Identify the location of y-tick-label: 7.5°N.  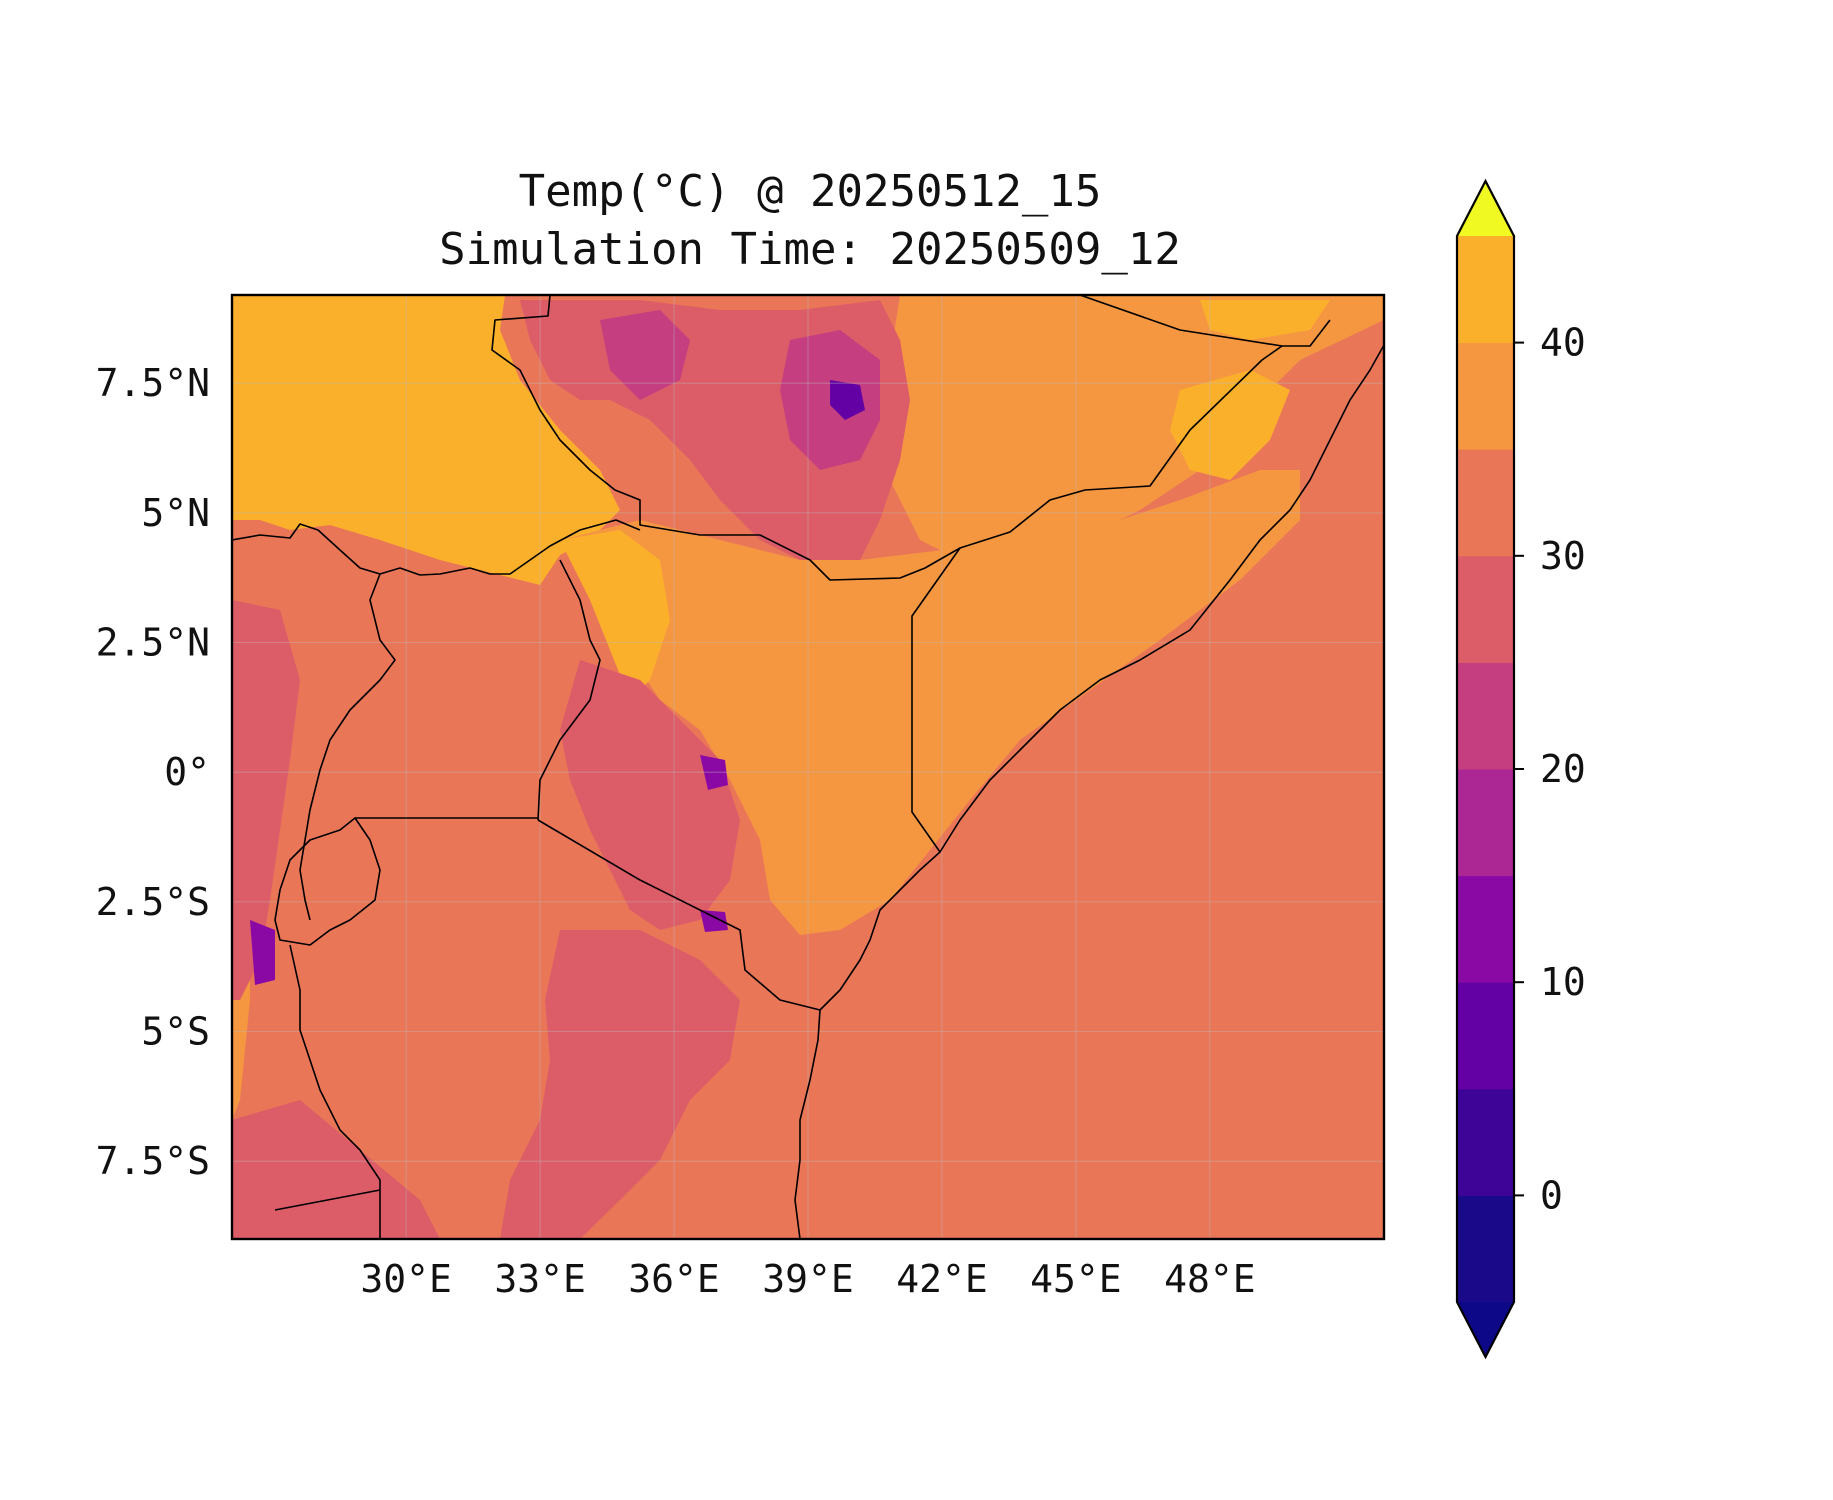
(153, 383).